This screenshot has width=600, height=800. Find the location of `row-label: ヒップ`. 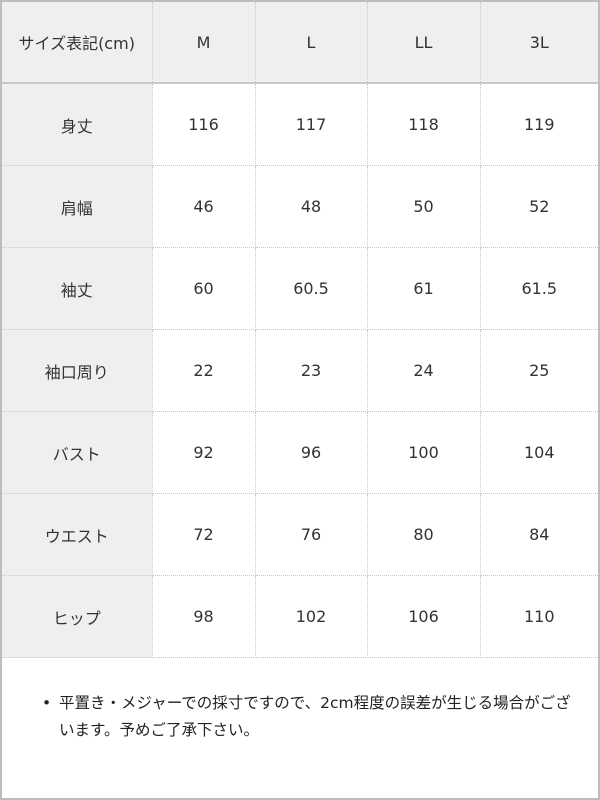

row-label: ヒップ is located at coordinates (77, 616).